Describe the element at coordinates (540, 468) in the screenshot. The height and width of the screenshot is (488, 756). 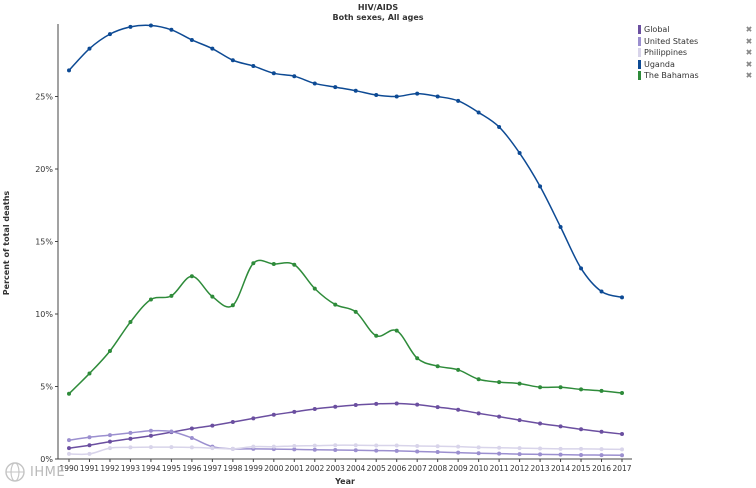
I see `x-tick-label: 2013` at that location.